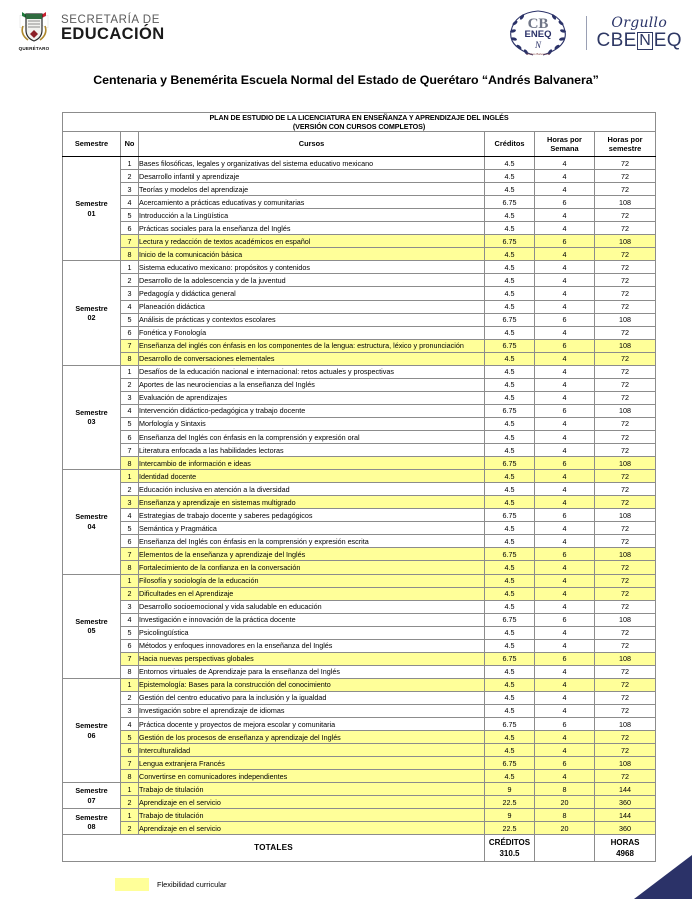 The image size is (692, 899). I want to click on course-name: Dificultades en el Aprendizaje, so click(311, 593).